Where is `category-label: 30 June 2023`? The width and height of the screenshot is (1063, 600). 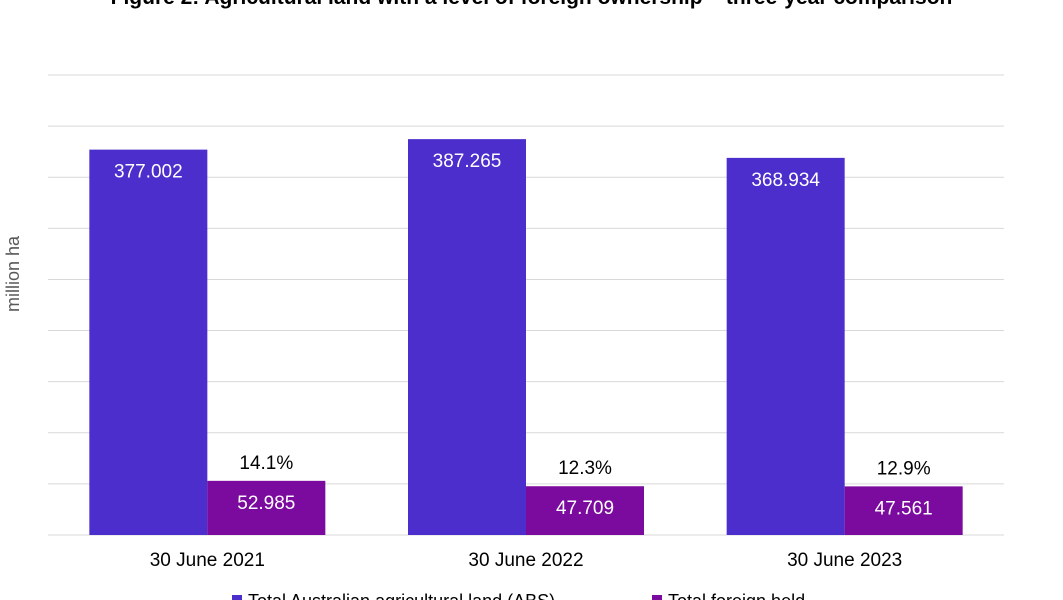
category-label: 30 June 2023 is located at coordinates (844, 560).